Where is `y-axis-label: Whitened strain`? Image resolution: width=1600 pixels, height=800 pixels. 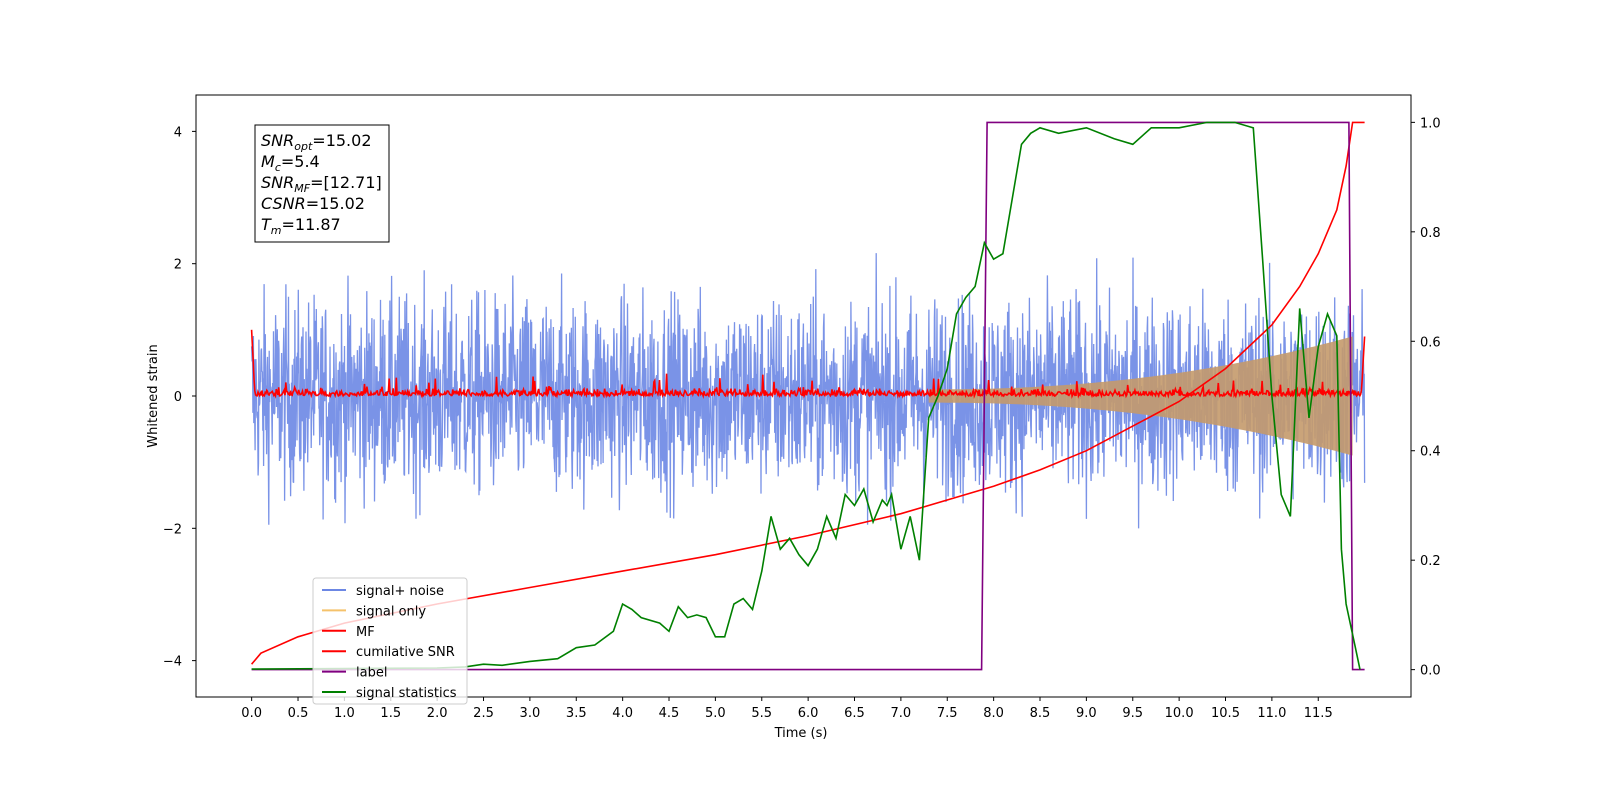 y-axis-label: Whitened strain is located at coordinates (153, 395).